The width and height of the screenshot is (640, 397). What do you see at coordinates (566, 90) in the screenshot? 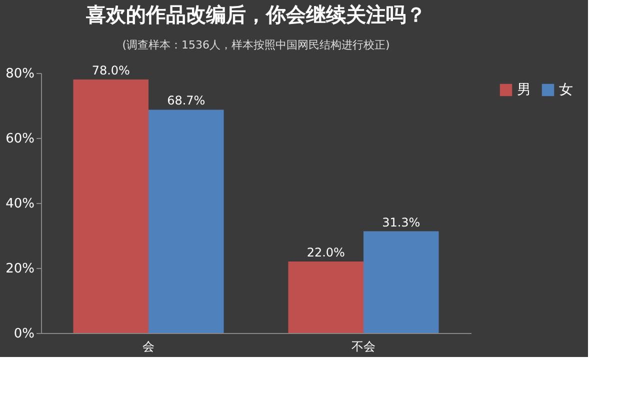
I see `legend-label: 女` at bounding box center [566, 90].